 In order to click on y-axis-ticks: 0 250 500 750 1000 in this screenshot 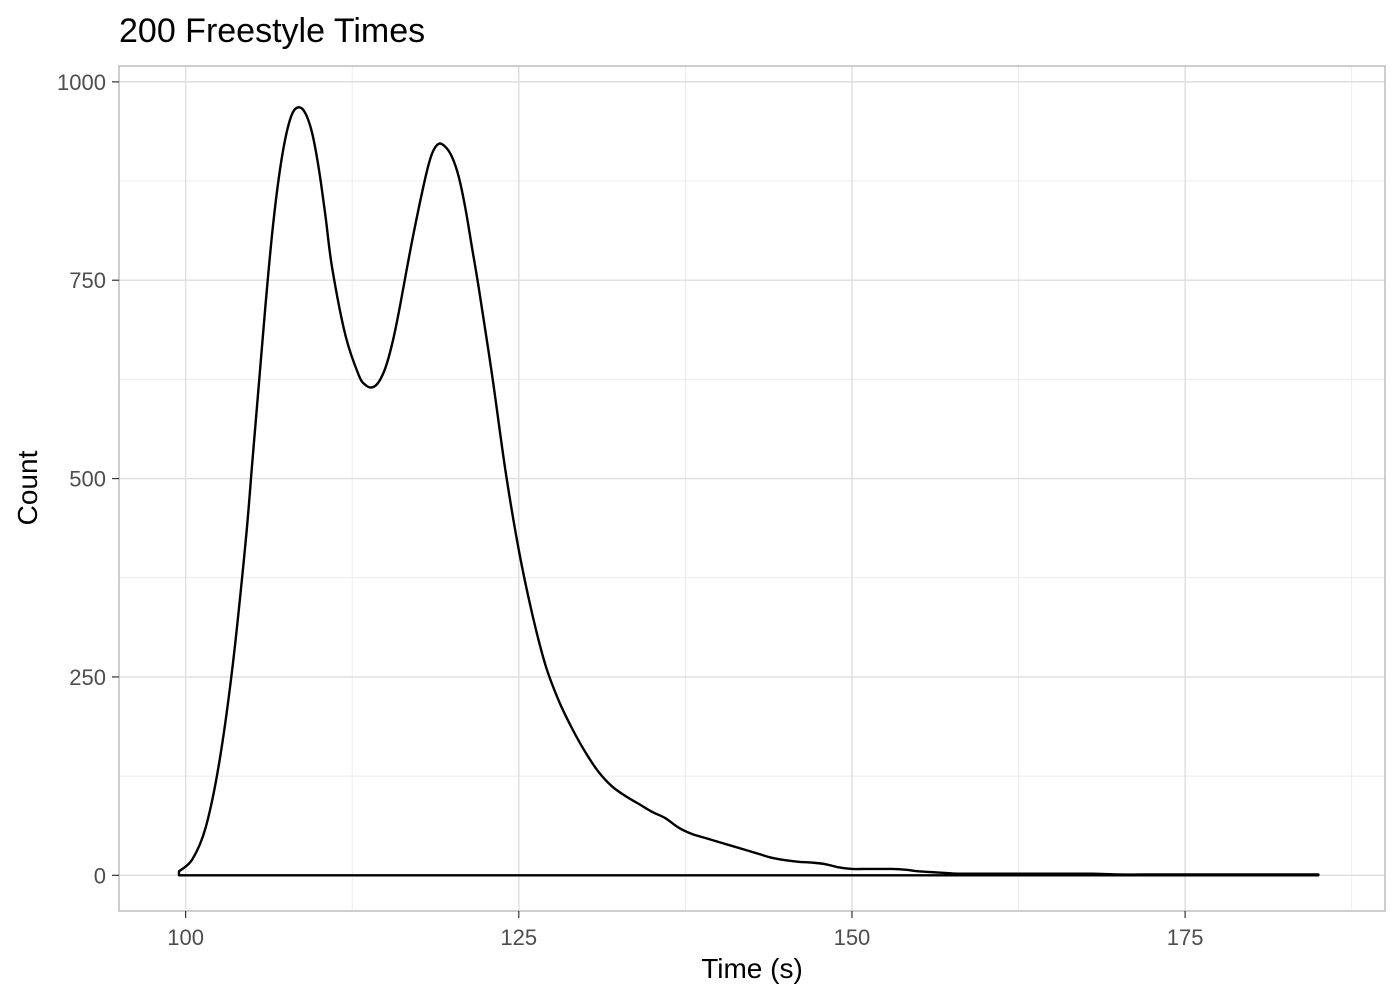, I will do `click(88, 479)`.